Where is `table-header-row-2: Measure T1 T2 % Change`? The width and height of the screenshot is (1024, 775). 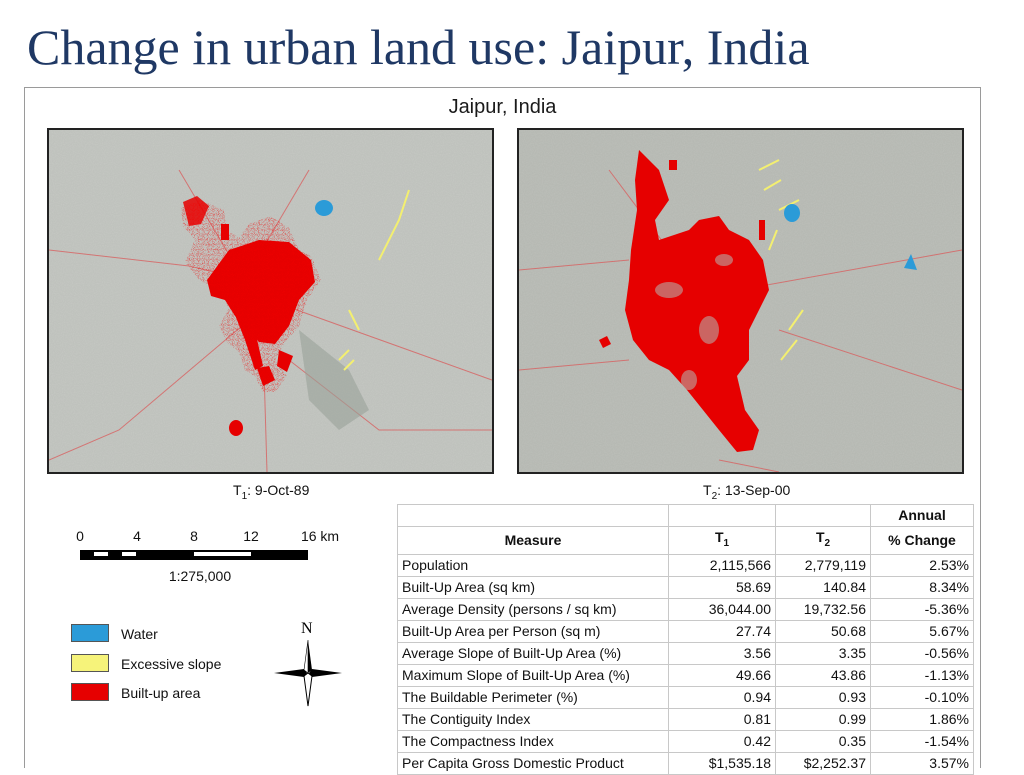 table-header-row-2: Measure T1 T2 % Change is located at coordinates (685, 540).